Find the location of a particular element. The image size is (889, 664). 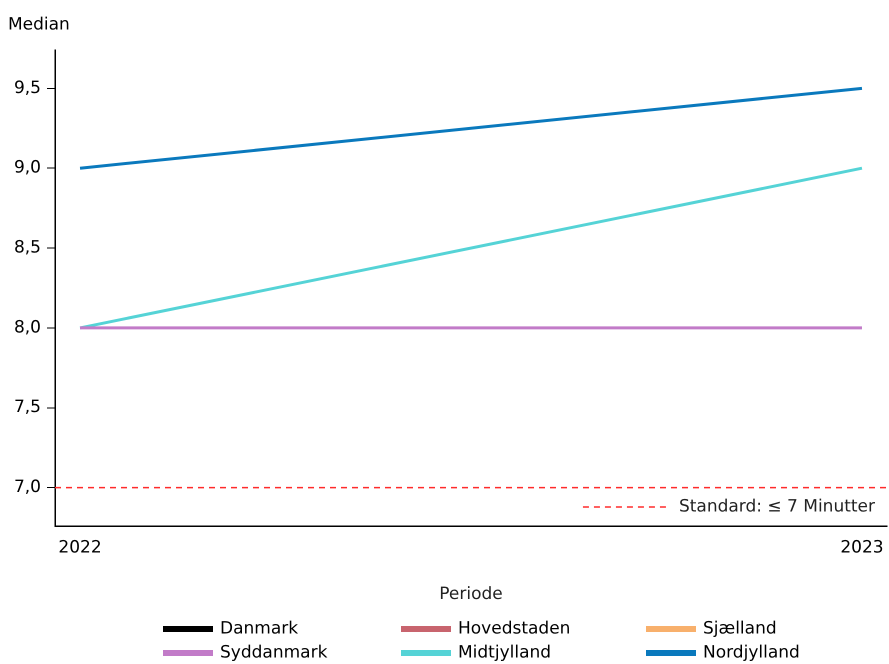

x-axis-title: Periode is located at coordinates (471, 594).